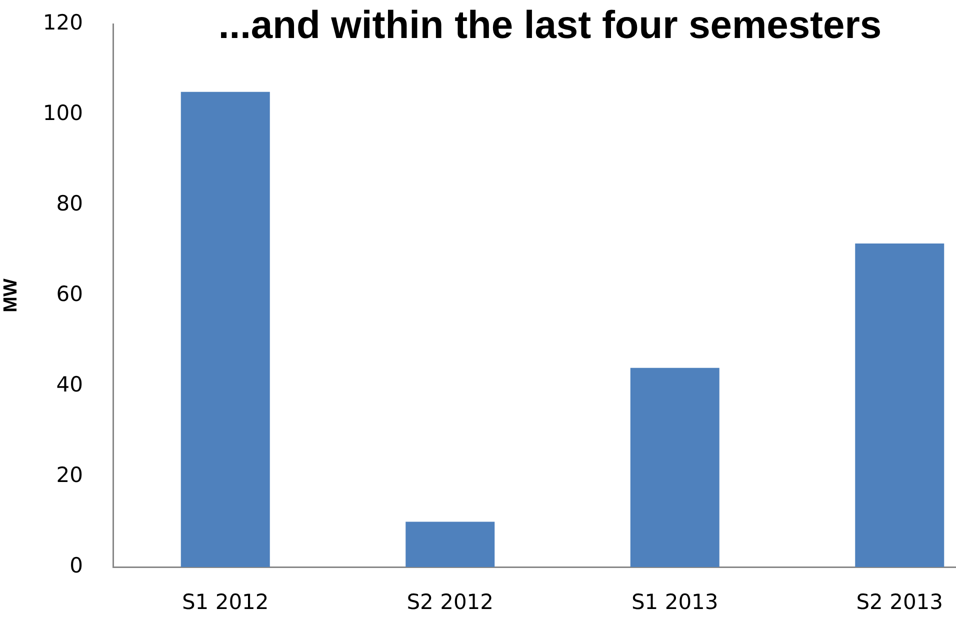 This screenshot has width=956, height=618. I want to click on x-tick-label: S1 2013, so click(674, 602).